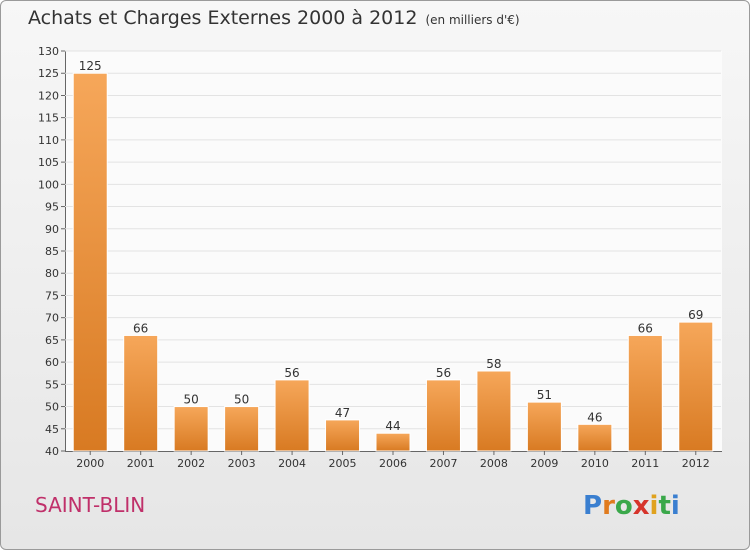 The height and width of the screenshot is (550, 750). Describe the element at coordinates (191, 429) in the screenshot. I see `bar-2002` at that location.